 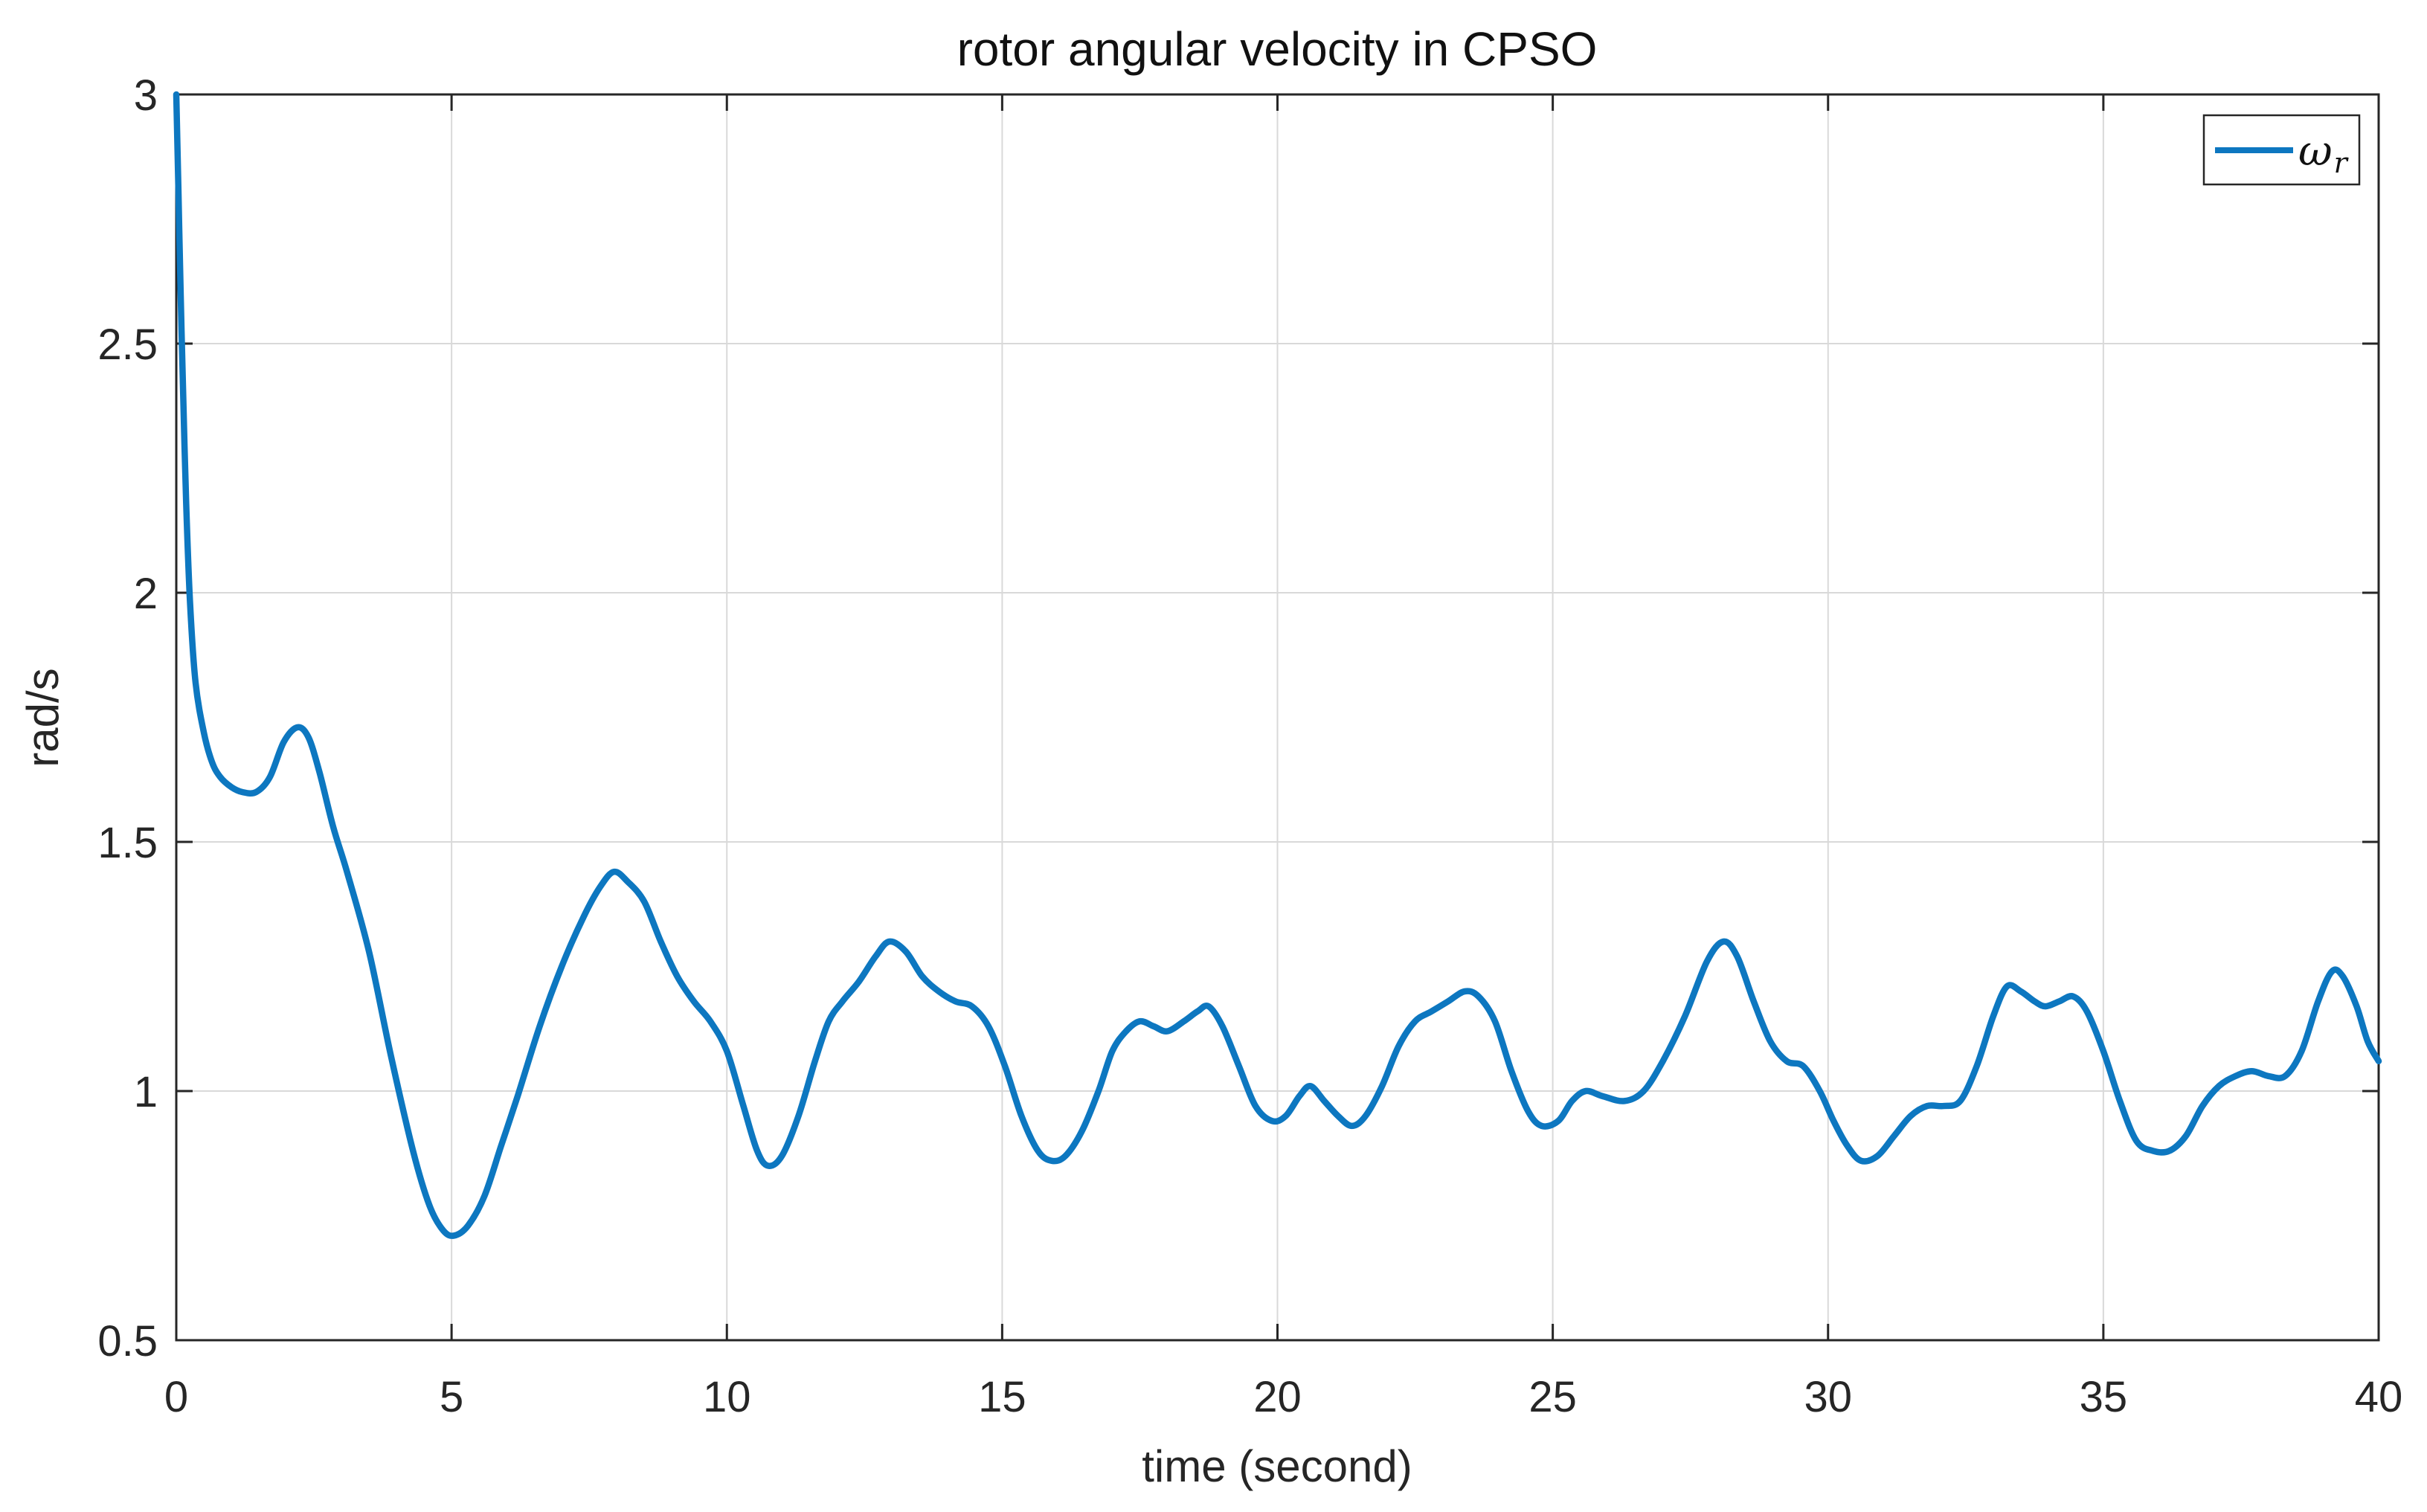 I want to click on y-axis-label: rad/s, so click(x=43, y=717).